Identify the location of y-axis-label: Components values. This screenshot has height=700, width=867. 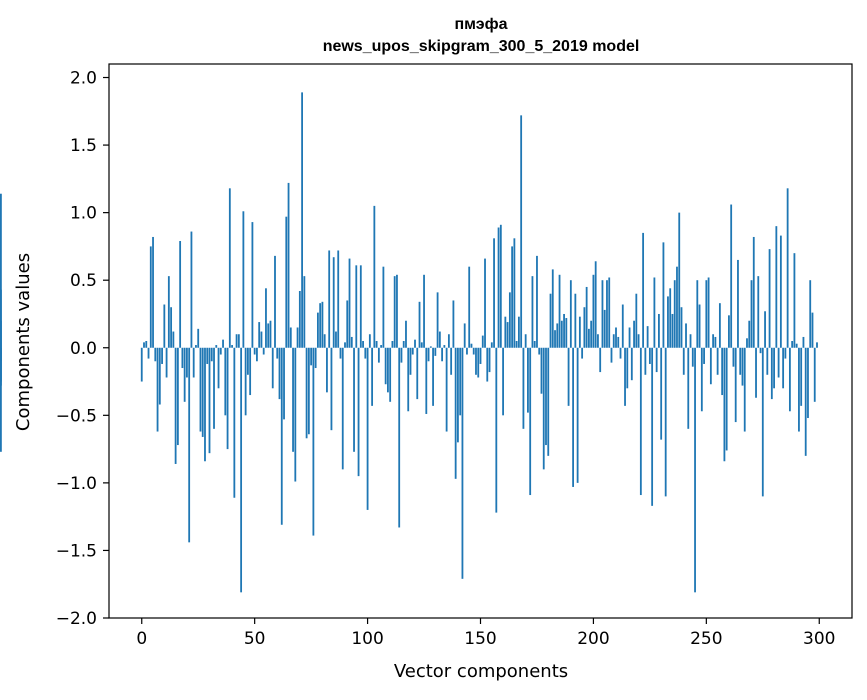
(23, 342).